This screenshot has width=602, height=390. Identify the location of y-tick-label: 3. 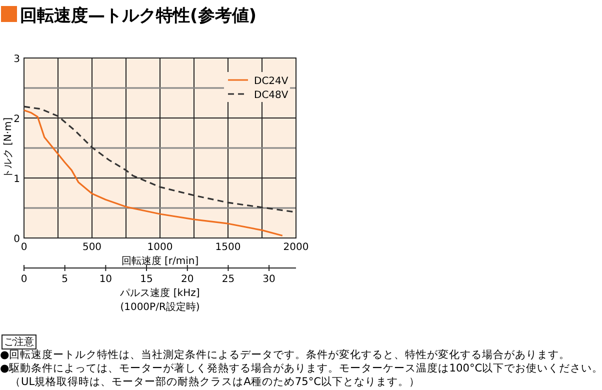
(17, 59).